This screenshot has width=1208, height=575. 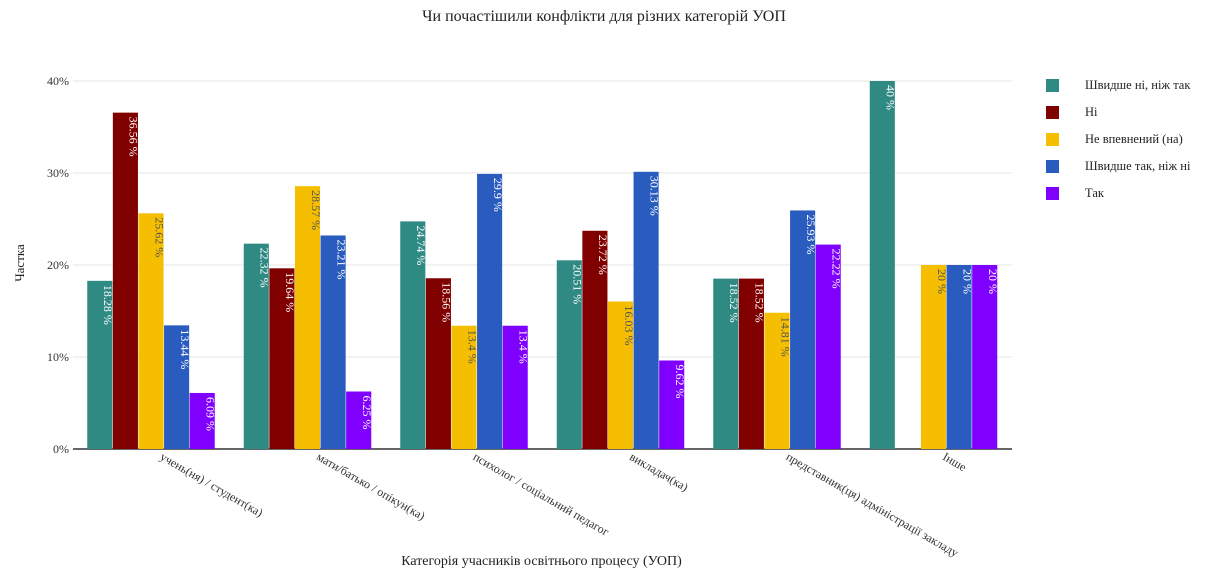 What do you see at coordinates (290, 292) in the screenshot?
I see `bar-data-label: 19.64 %` at bounding box center [290, 292].